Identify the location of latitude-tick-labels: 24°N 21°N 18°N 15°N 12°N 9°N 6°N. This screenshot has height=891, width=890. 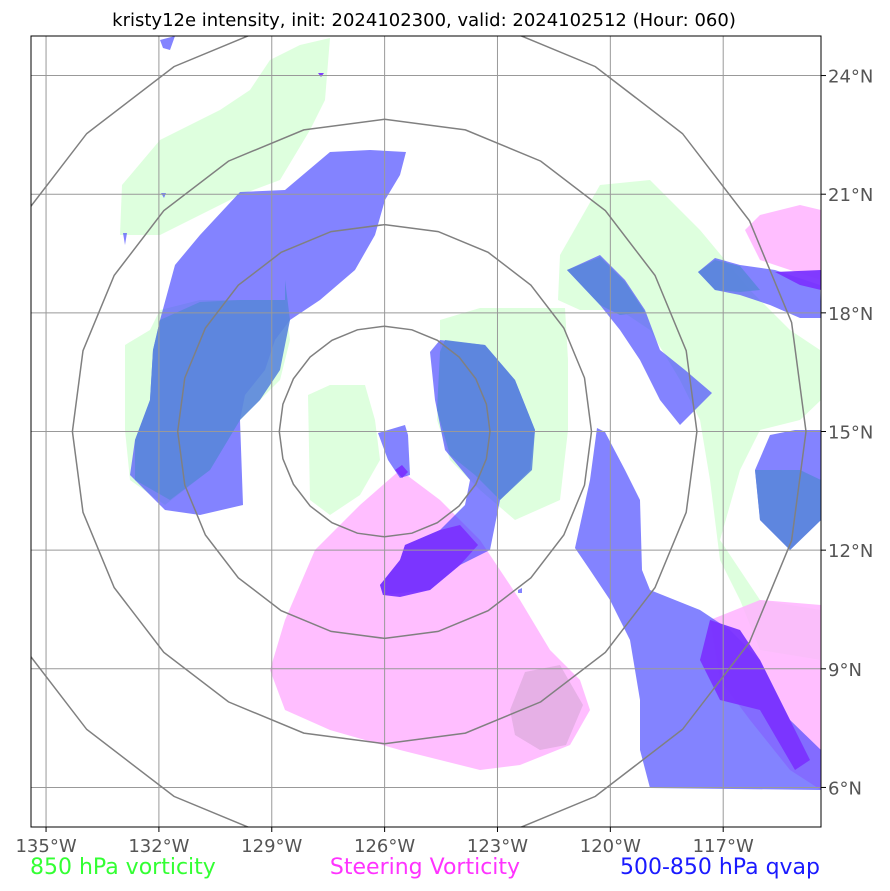
(847, 433).